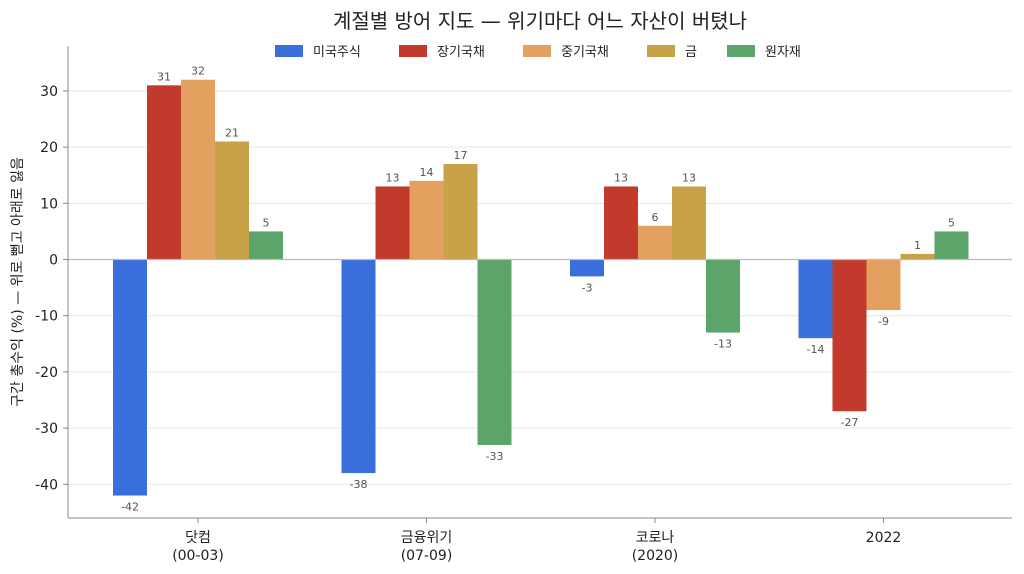 The width and height of the screenshot is (1024, 574). I want to click on y-axis-label: 구간 총수익 (%) — 위로 뻗고 아래로 잃음, so click(18, 282).